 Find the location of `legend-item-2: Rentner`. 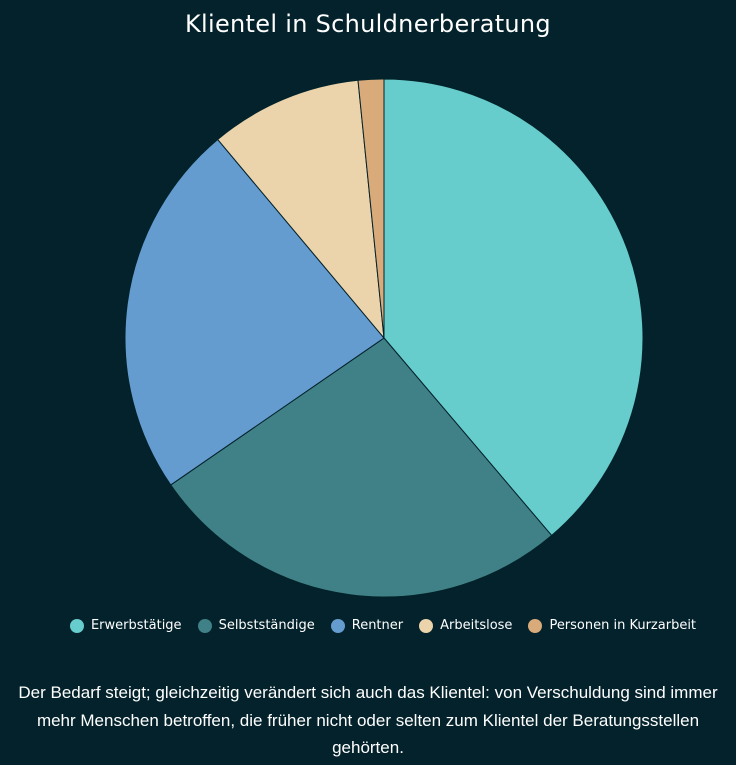

legend-item-2: Rentner is located at coordinates (367, 625).